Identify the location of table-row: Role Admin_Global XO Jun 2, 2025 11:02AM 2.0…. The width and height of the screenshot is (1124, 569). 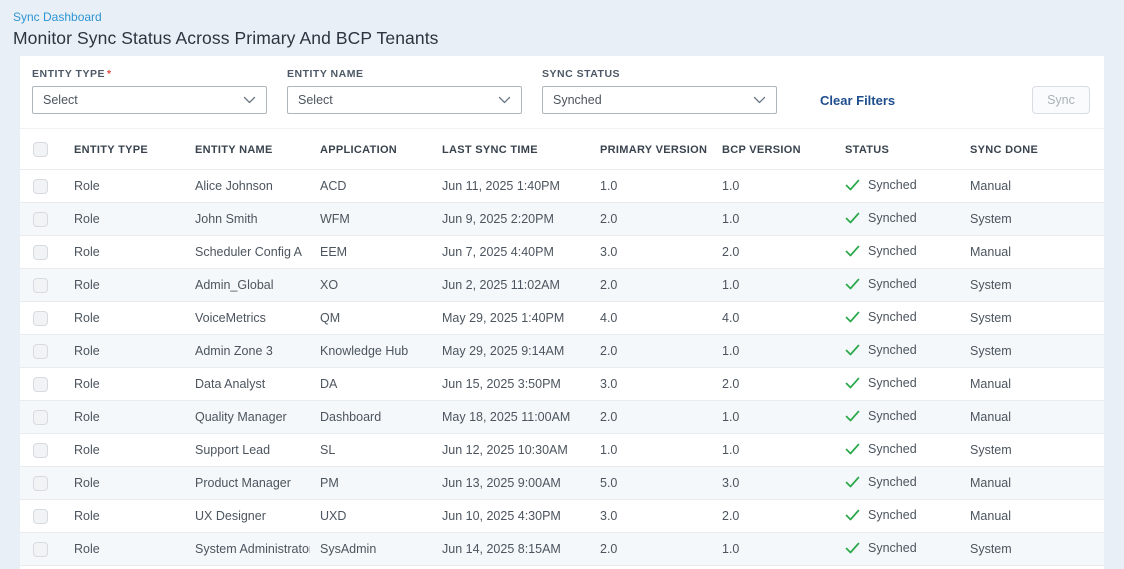
(562, 285).